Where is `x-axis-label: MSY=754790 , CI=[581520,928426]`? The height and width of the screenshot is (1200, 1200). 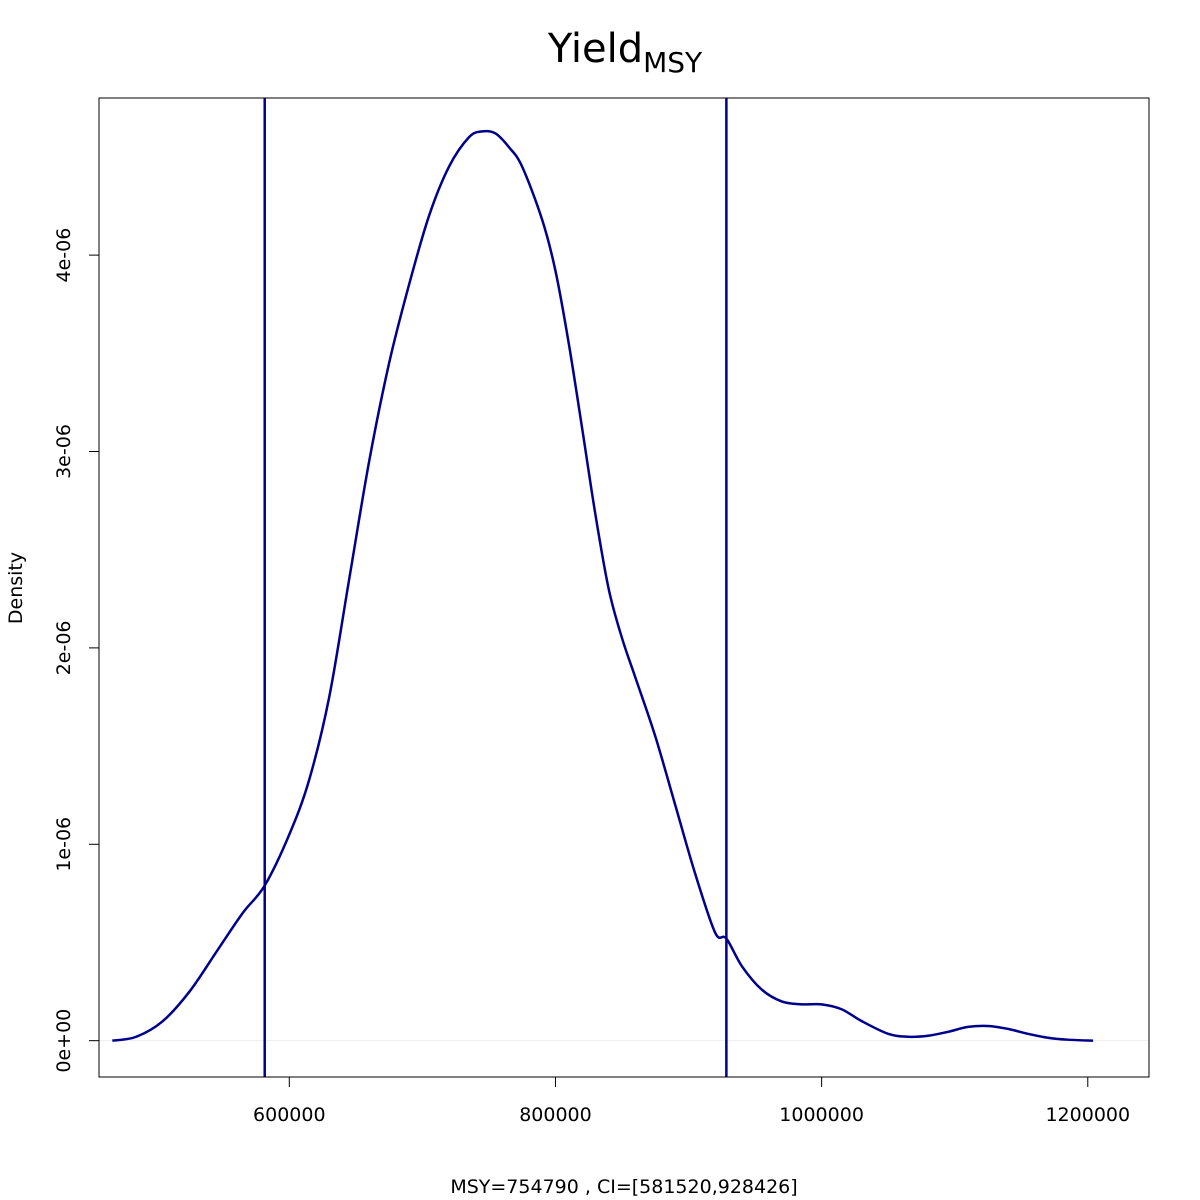 x-axis-label: MSY=754790 , CI=[581520,928426] is located at coordinates (623, 1187).